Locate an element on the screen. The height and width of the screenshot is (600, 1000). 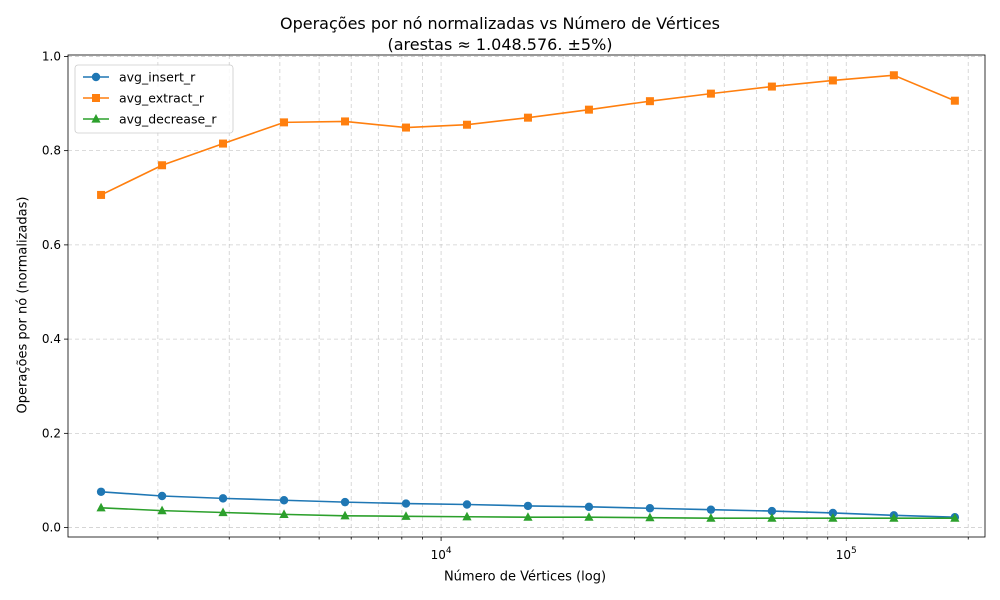
x-axis-label: Número de Vértices (log) is located at coordinates (525, 577).